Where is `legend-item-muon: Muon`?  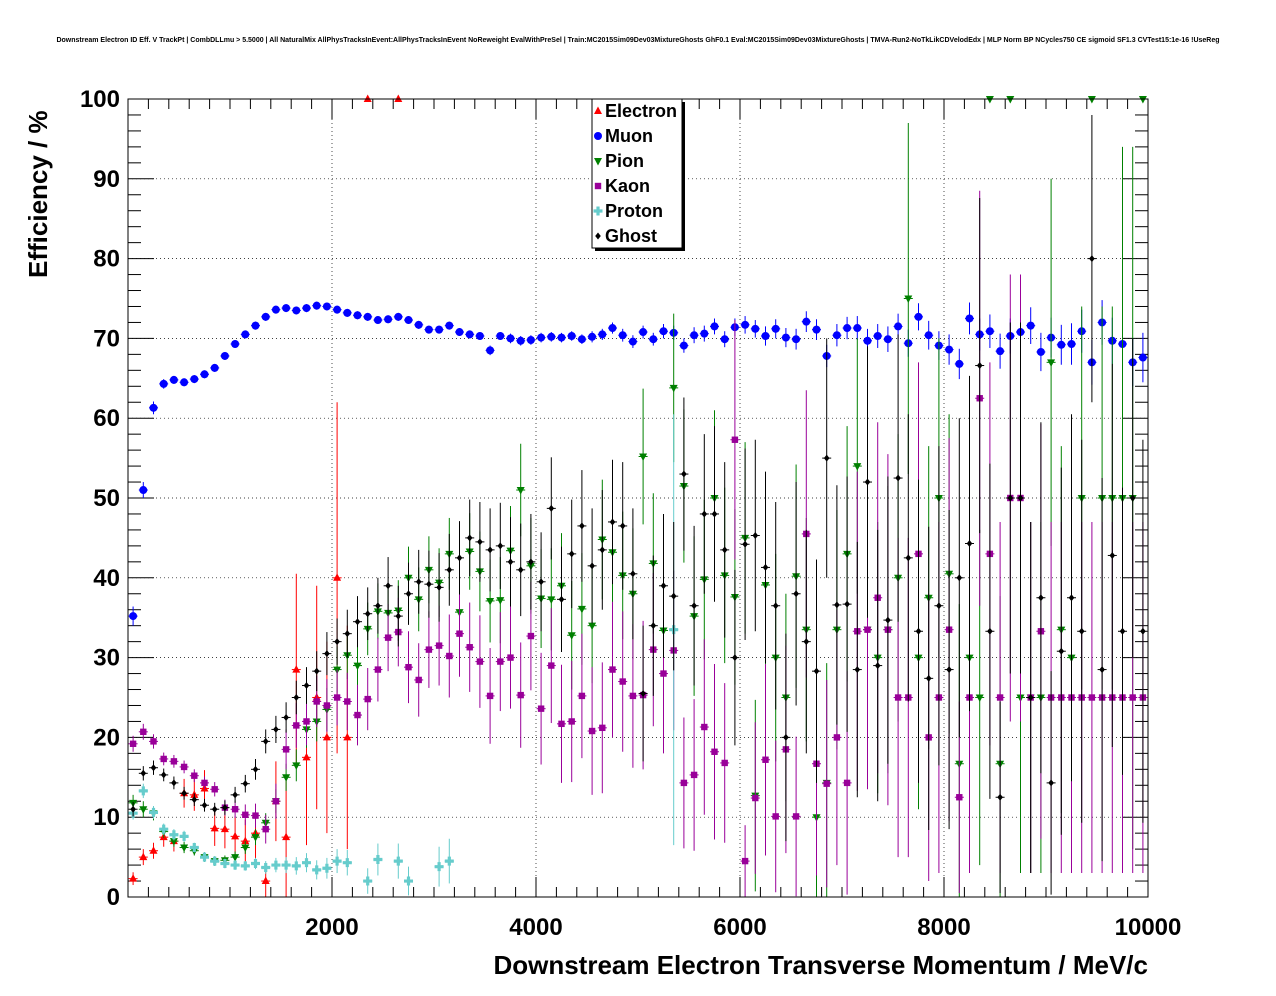
legend-item-muon: Muon is located at coordinates (623, 136).